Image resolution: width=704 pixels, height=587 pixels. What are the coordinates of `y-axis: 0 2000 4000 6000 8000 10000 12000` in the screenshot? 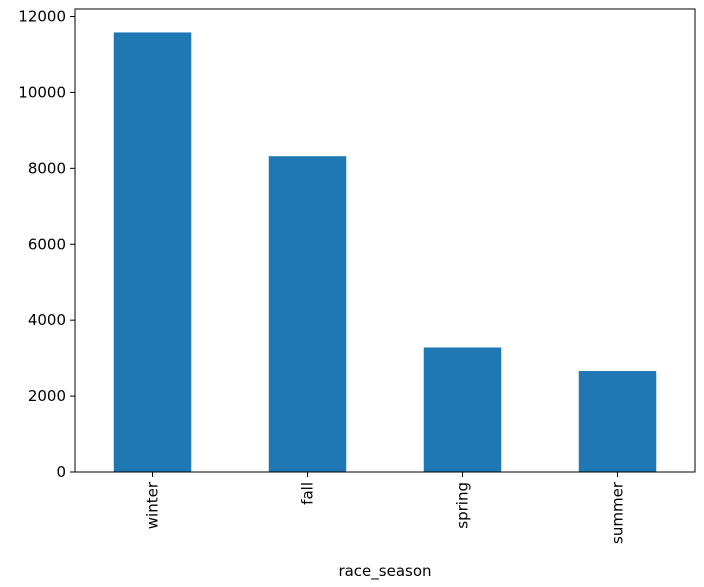 It's located at (46, 244).